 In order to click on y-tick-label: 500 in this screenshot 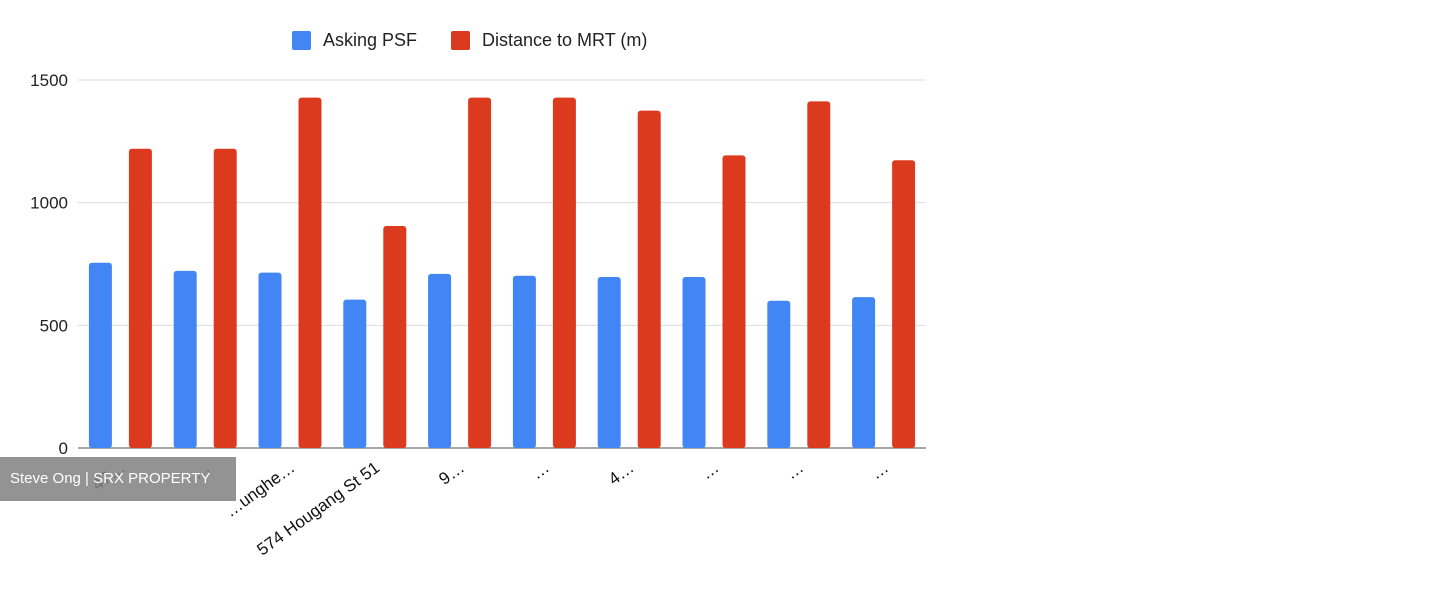, I will do `click(54, 325)`.